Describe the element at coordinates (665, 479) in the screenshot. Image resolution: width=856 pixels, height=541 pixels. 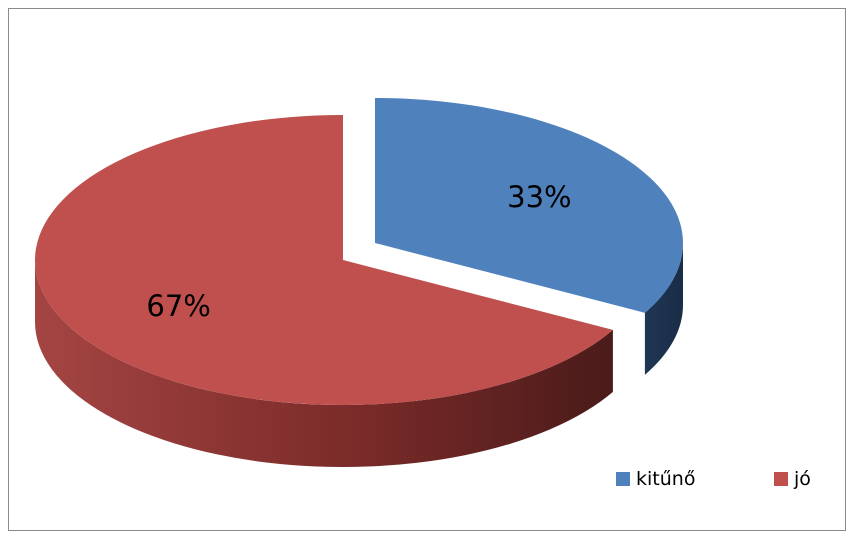
I see `legend-label: kitűnő` at that location.